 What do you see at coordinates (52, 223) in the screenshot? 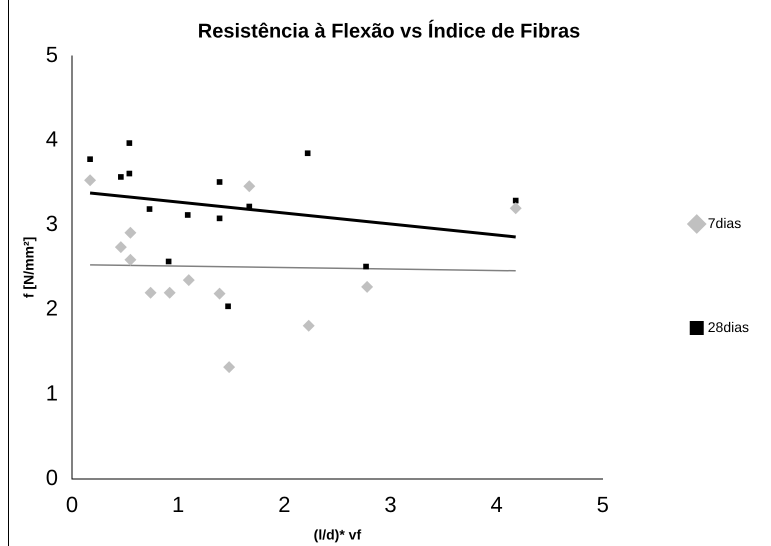
I see `y-tick-label: 3` at bounding box center [52, 223].